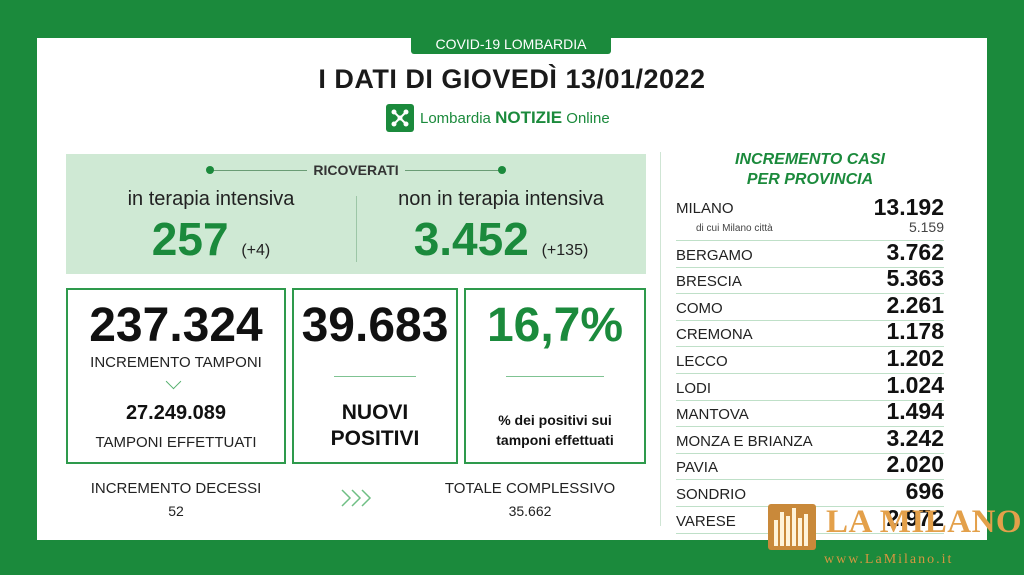 The width and height of the screenshot is (1024, 575). What do you see at coordinates (908, 207) in the screenshot?
I see `province-value: 13.192` at bounding box center [908, 207].